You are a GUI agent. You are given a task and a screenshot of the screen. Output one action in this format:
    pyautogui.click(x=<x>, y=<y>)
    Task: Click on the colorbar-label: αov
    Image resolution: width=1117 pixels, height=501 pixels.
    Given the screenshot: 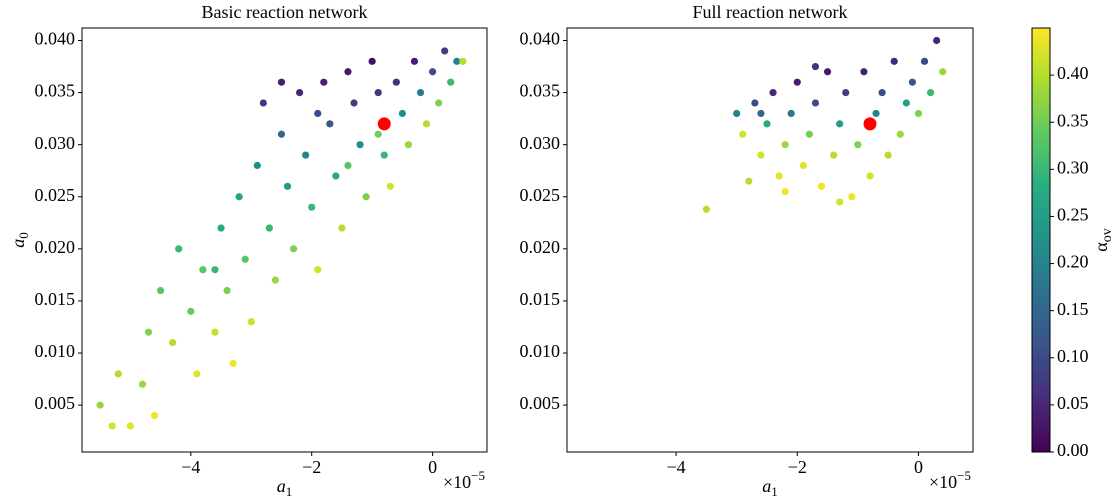 What is the action you would take?
    pyautogui.click(x=1103, y=239)
    